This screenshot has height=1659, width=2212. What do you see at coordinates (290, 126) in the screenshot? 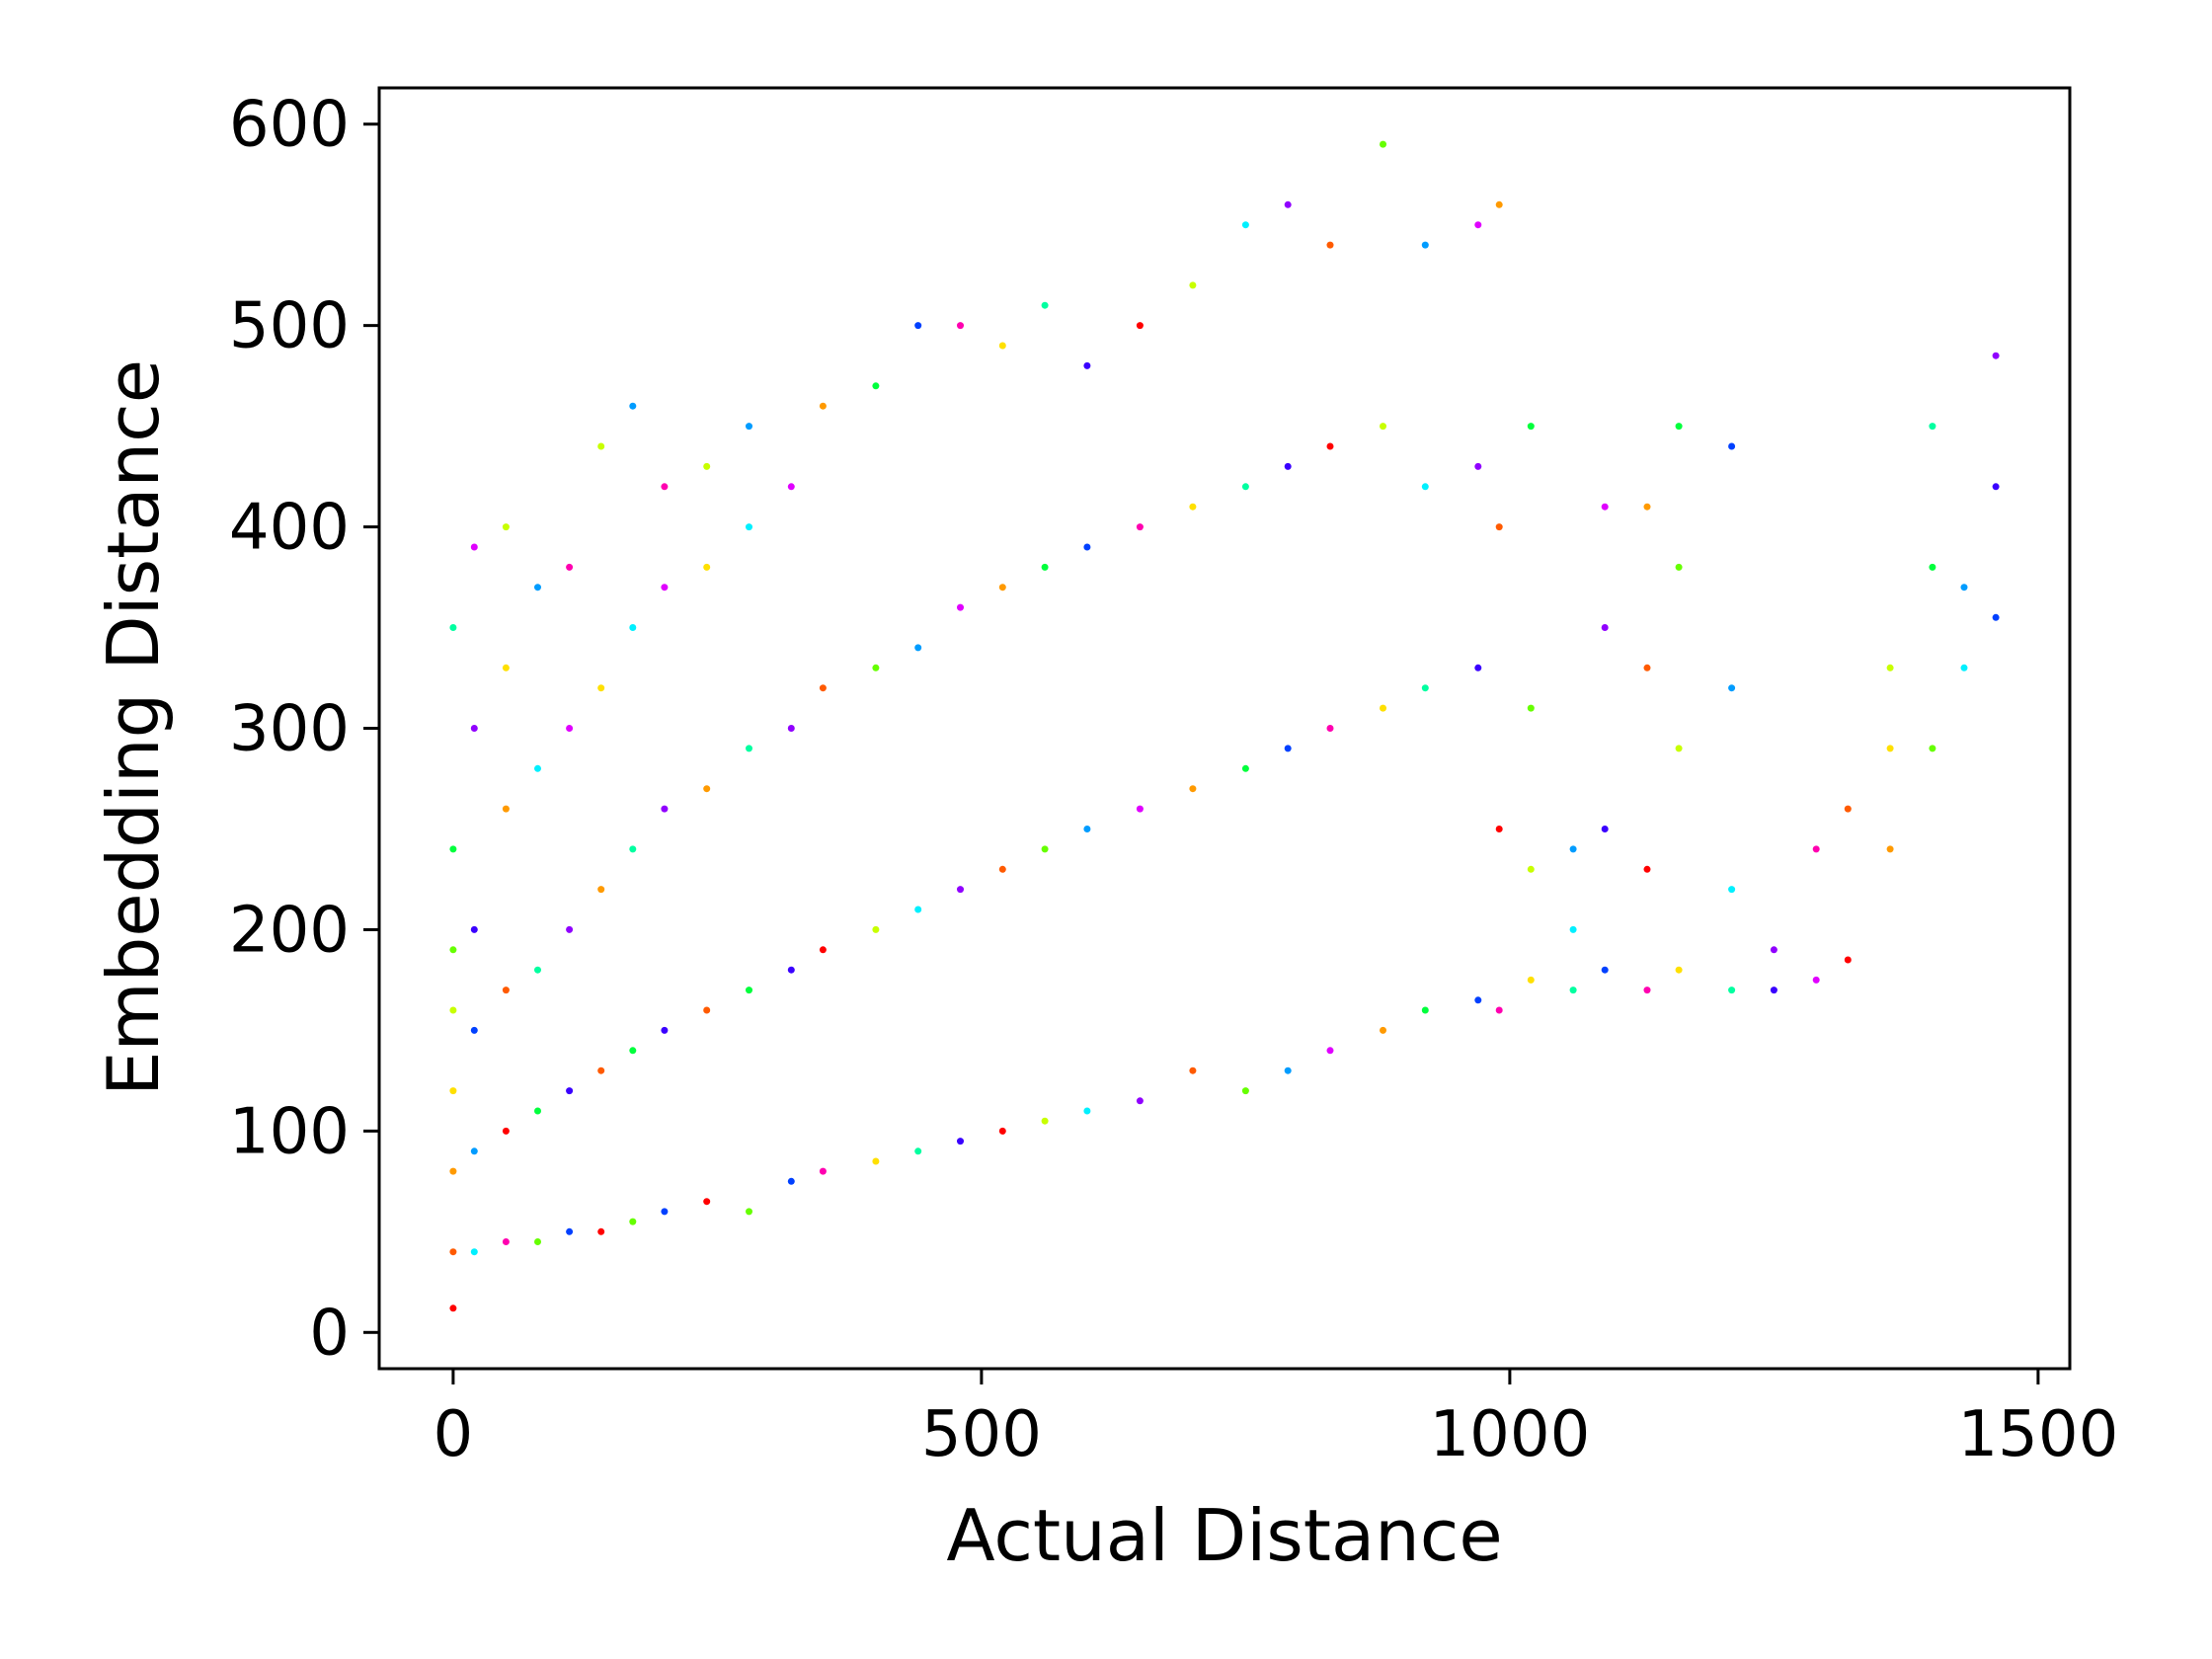
I see `y-tick-label: 600` at bounding box center [290, 126].